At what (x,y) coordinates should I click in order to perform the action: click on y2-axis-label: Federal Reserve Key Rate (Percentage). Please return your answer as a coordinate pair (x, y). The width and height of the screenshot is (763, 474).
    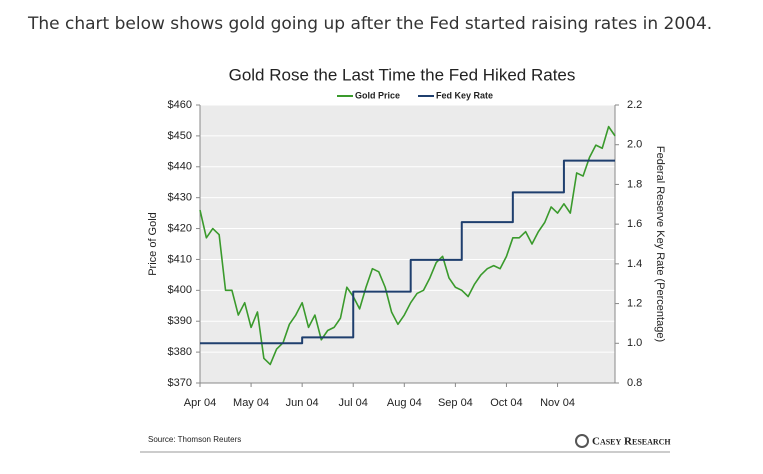
    Looking at the image, I should click on (660, 244).